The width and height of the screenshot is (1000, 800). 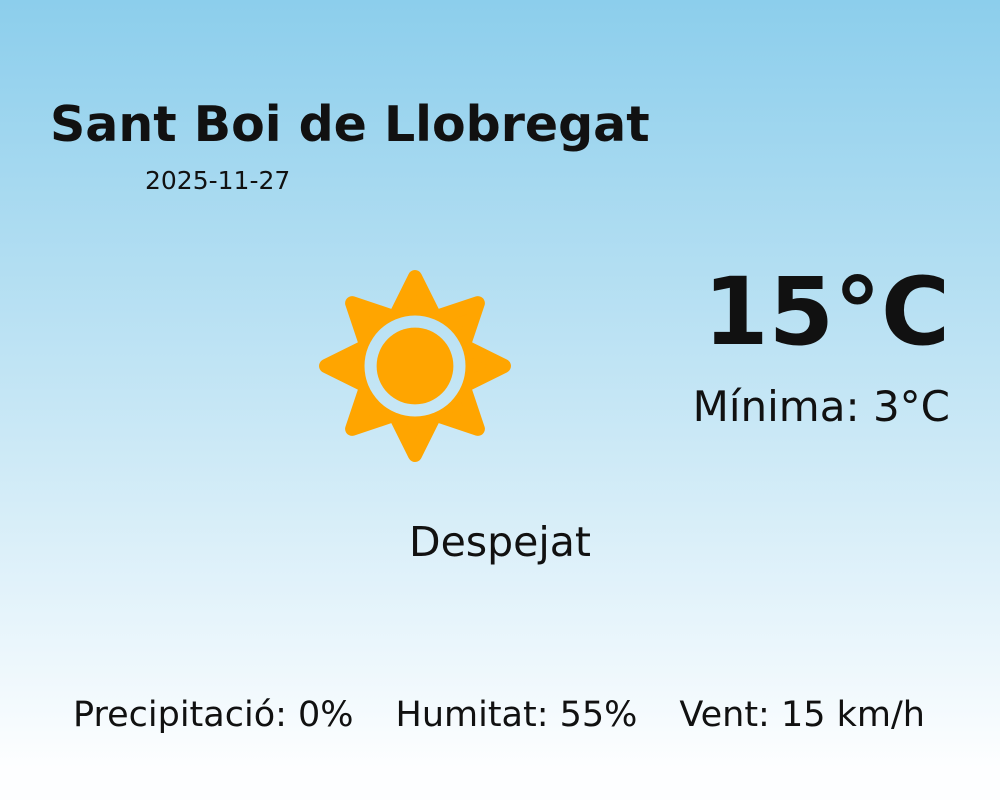 I want to click on temperature-minimum: Mínima: 3°C, so click(x=821, y=406).